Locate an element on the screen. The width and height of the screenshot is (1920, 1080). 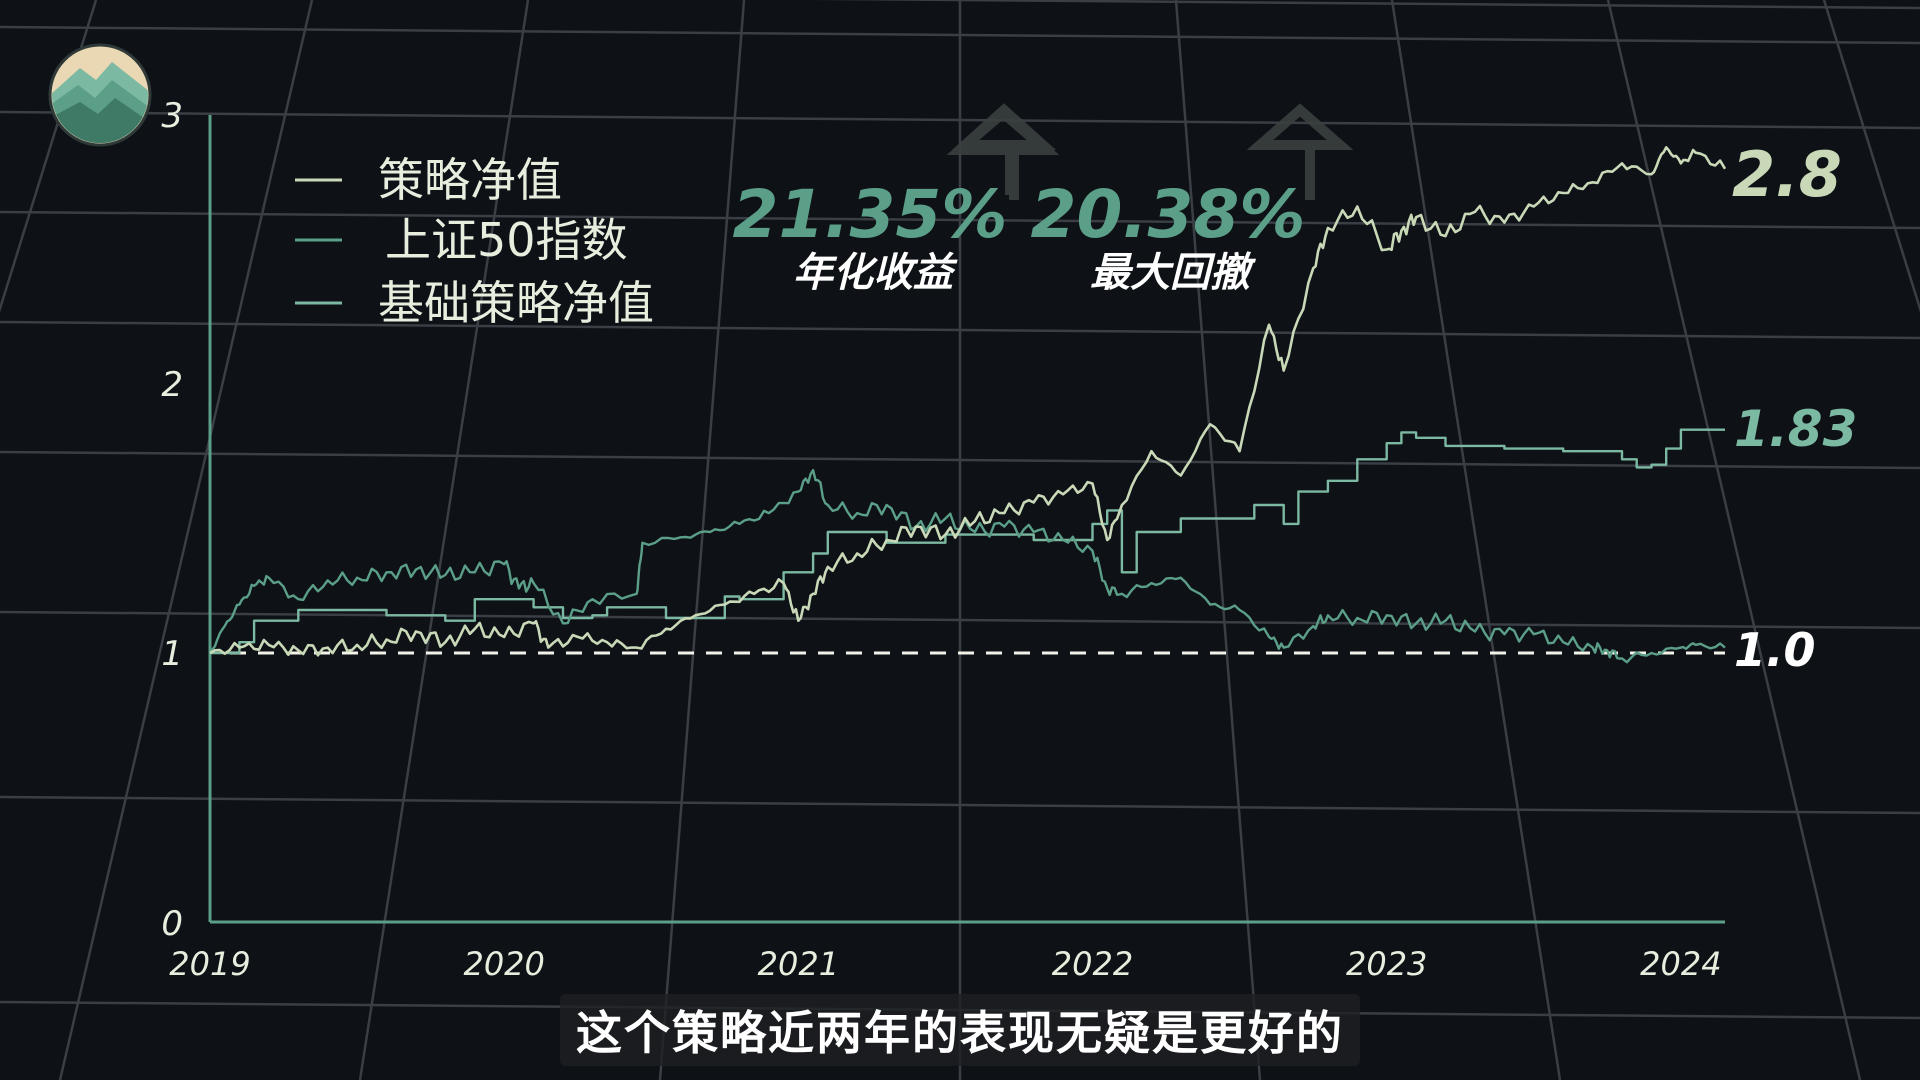
x-tick-label: 2021 is located at coordinates (798, 964).